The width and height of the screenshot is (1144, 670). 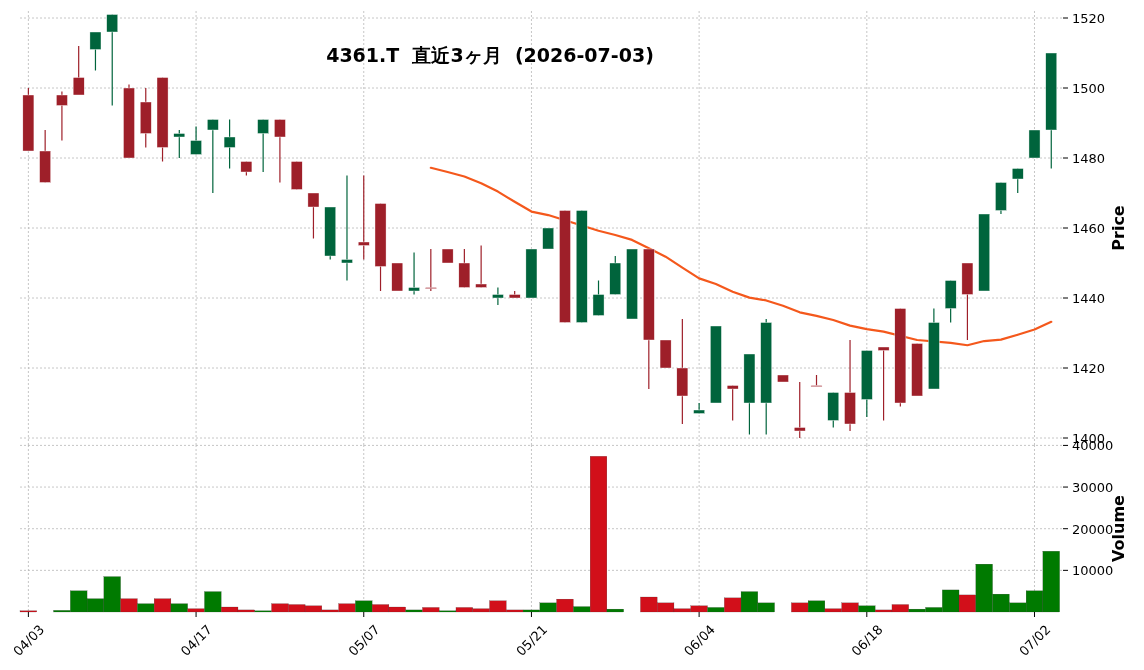 I want to click on line-series, so click(x=741, y=256).